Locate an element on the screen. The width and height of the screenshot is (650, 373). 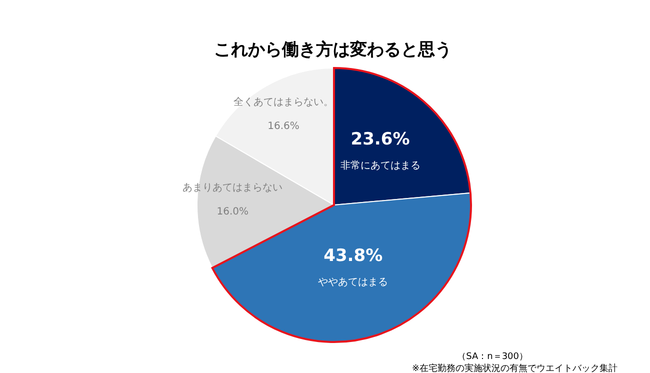
chart-title: これから働き方は変わると思う is located at coordinates (333, 50).